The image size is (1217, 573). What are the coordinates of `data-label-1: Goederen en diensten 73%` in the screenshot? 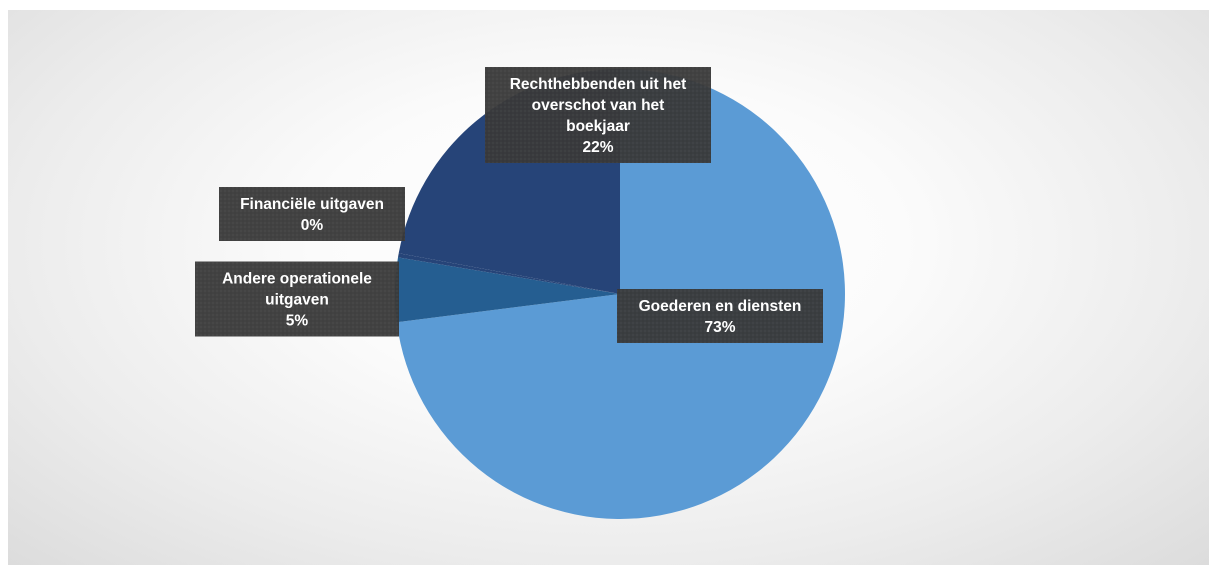 It's located at (720, 316).